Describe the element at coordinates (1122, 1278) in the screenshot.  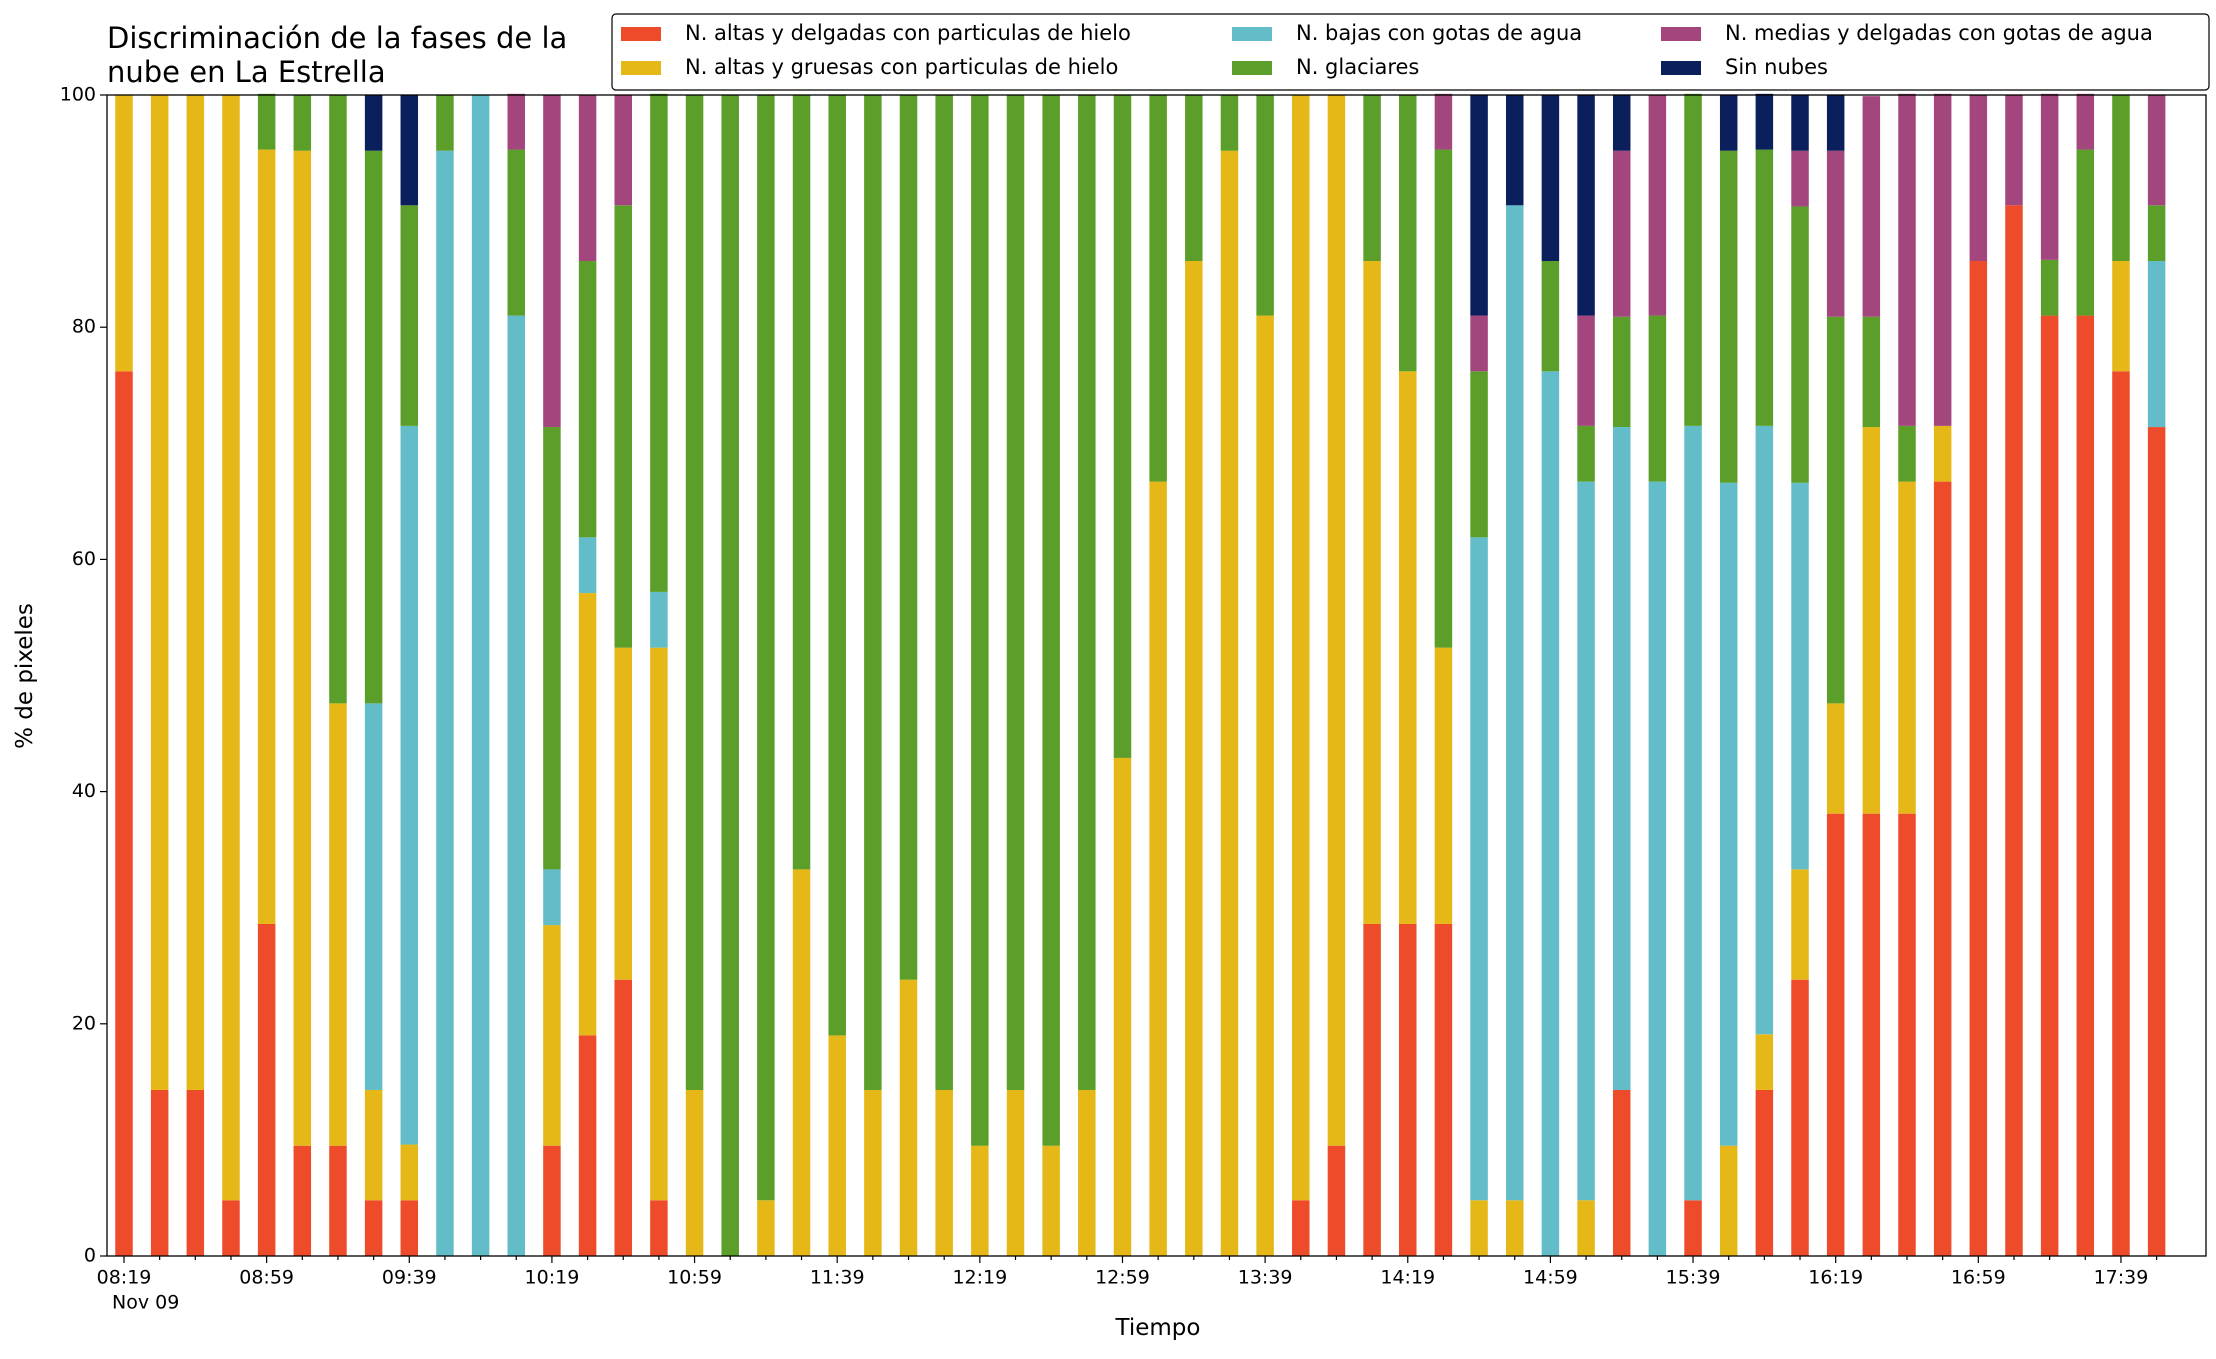
I see `x-tick-label: 12:59` at that location.